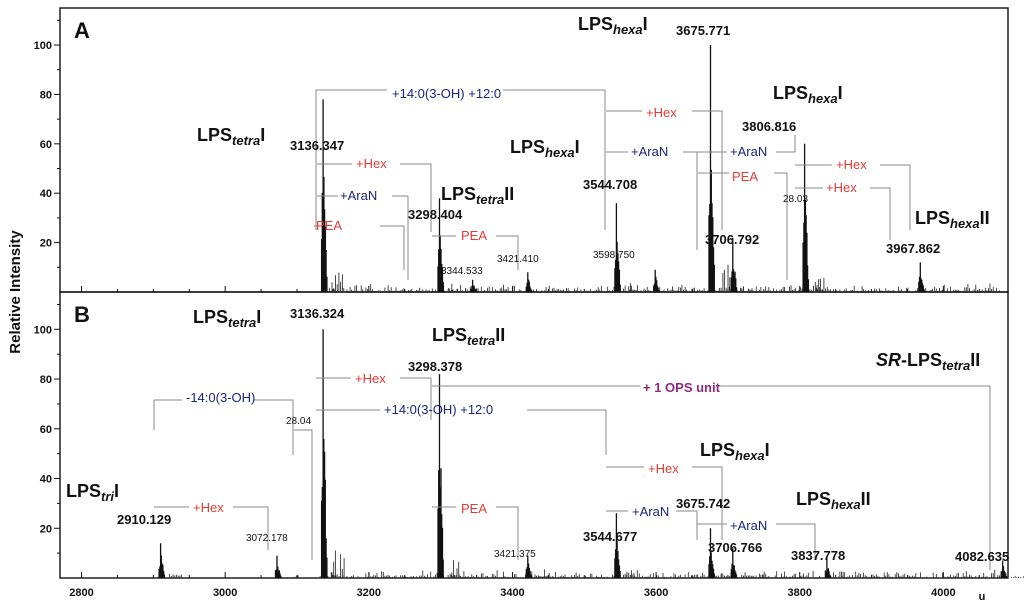 This screenshot has width=1024, height=606. I want to click on species-label: LPStetraII, so click(477, 195).